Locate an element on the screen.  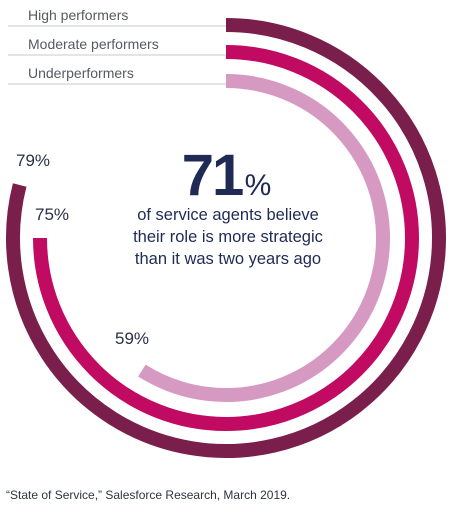
legend-label-underperformers: Underperformers is located at coordinates (81, 73).